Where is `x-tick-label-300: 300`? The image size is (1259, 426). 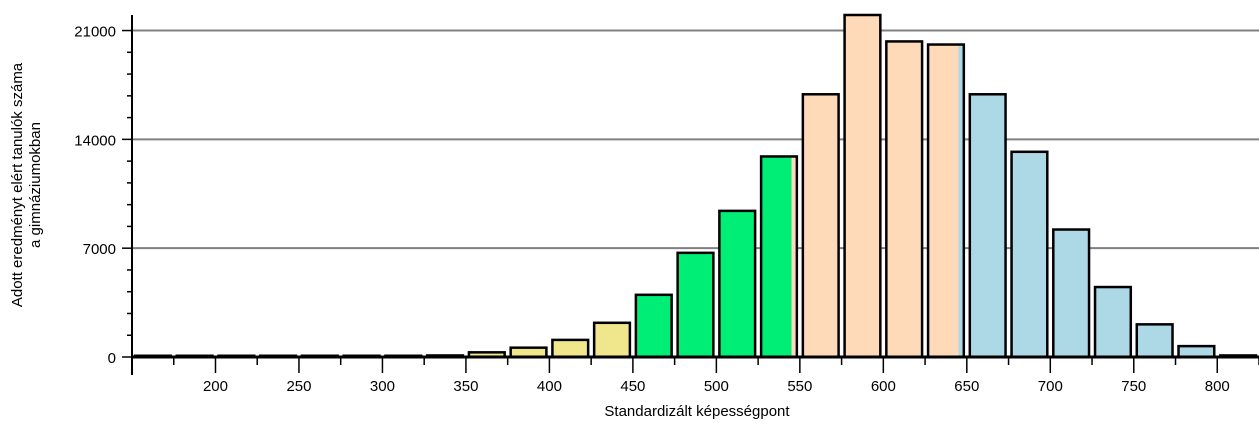 x-tick-label-300: 300 is located at coordinates (382, 386).